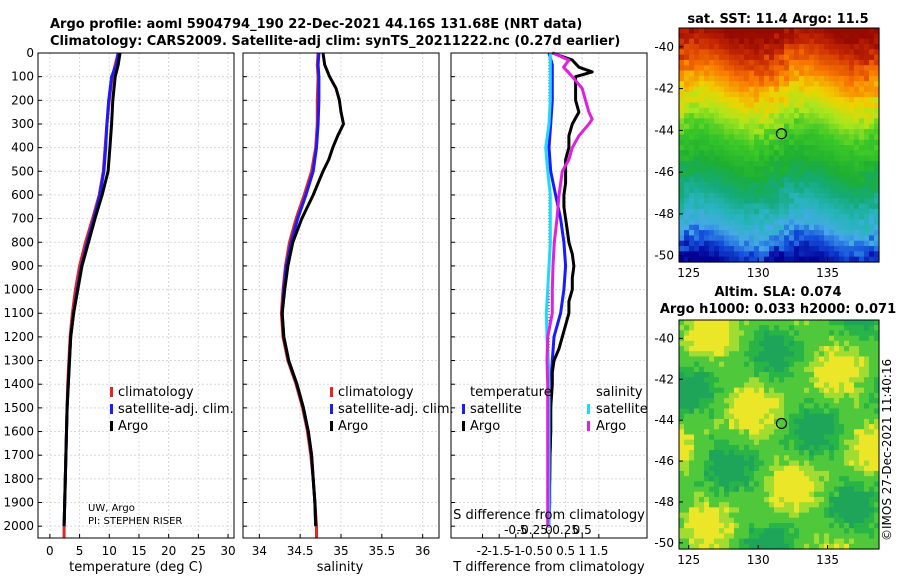  I want to click on legend-label-argo: Argo, so click(133, 426).